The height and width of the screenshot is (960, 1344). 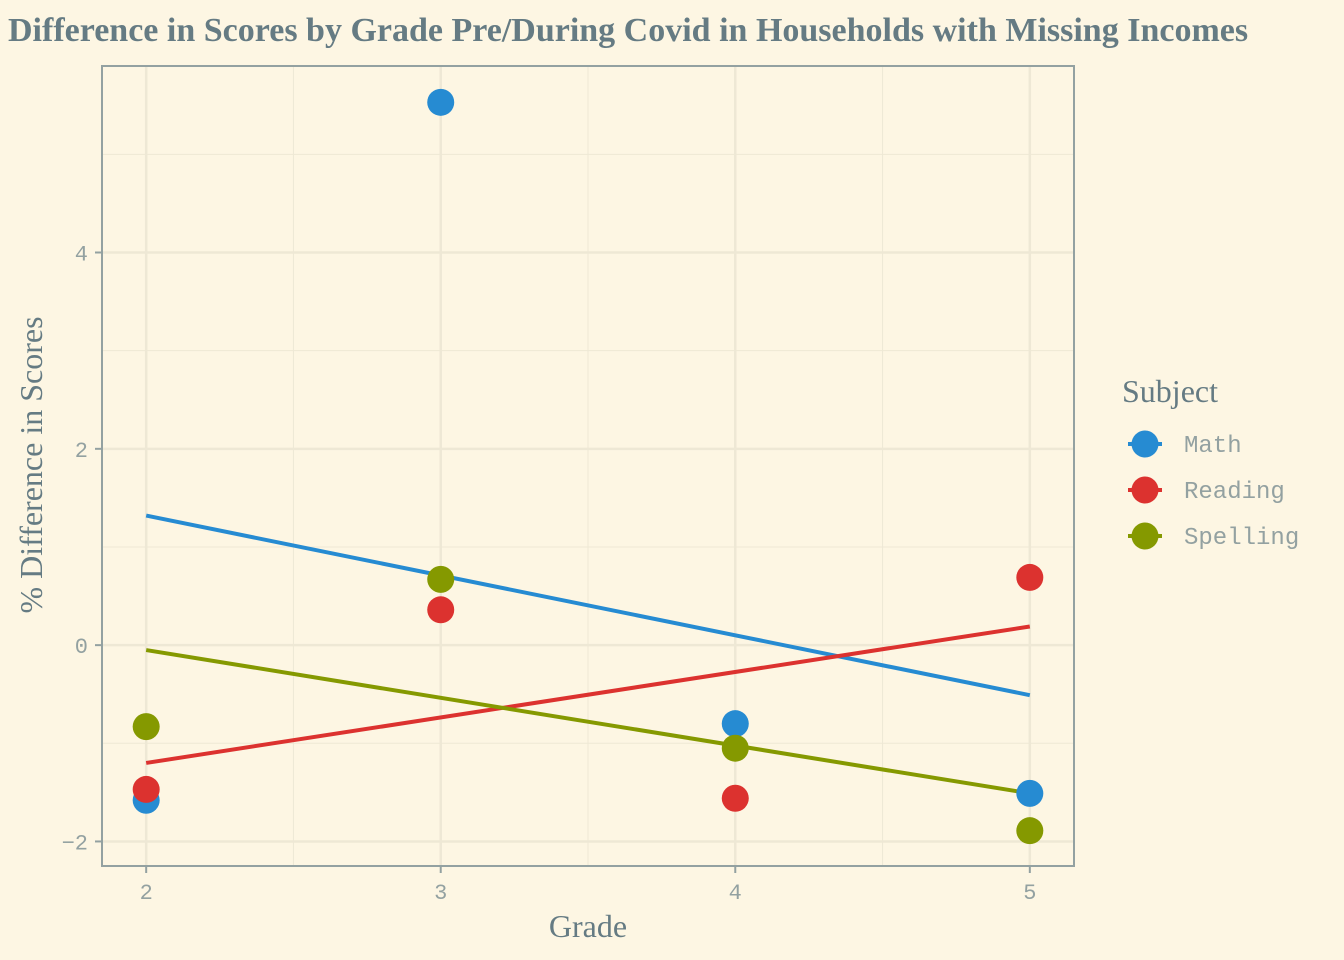 What do you see at coordinates (588, 605) in the screenshot?
I see `trend-line-math` at bounding box center [588, 605].